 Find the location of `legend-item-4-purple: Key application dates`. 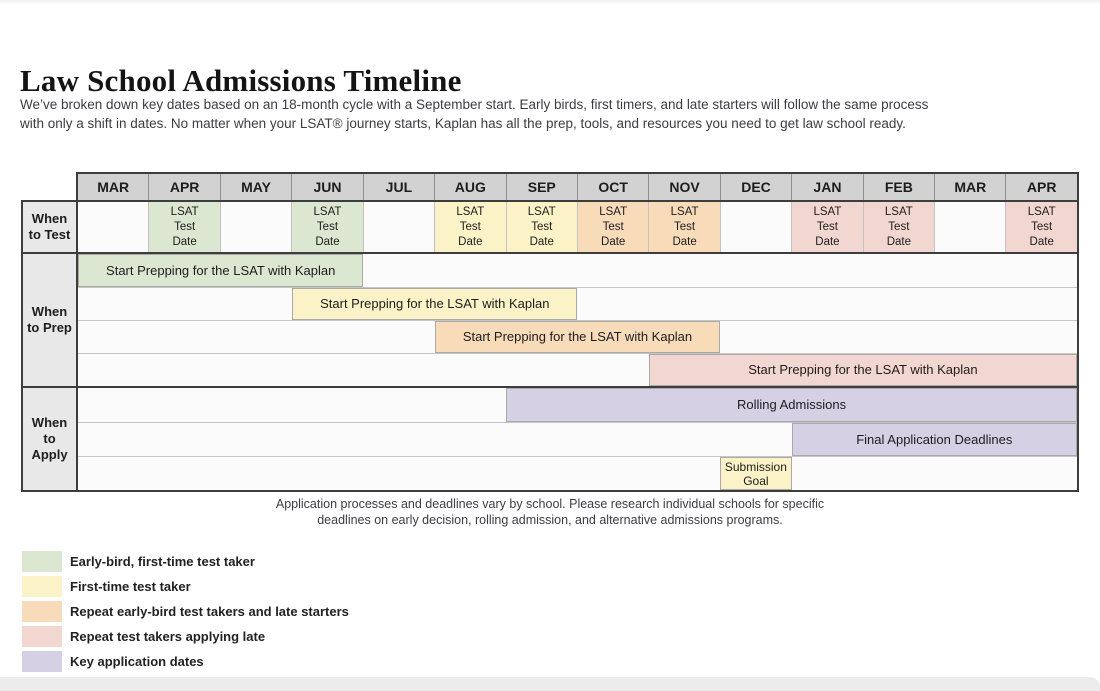

legend-item-4-purple: Key application dates is located at coordinates (185, 661).